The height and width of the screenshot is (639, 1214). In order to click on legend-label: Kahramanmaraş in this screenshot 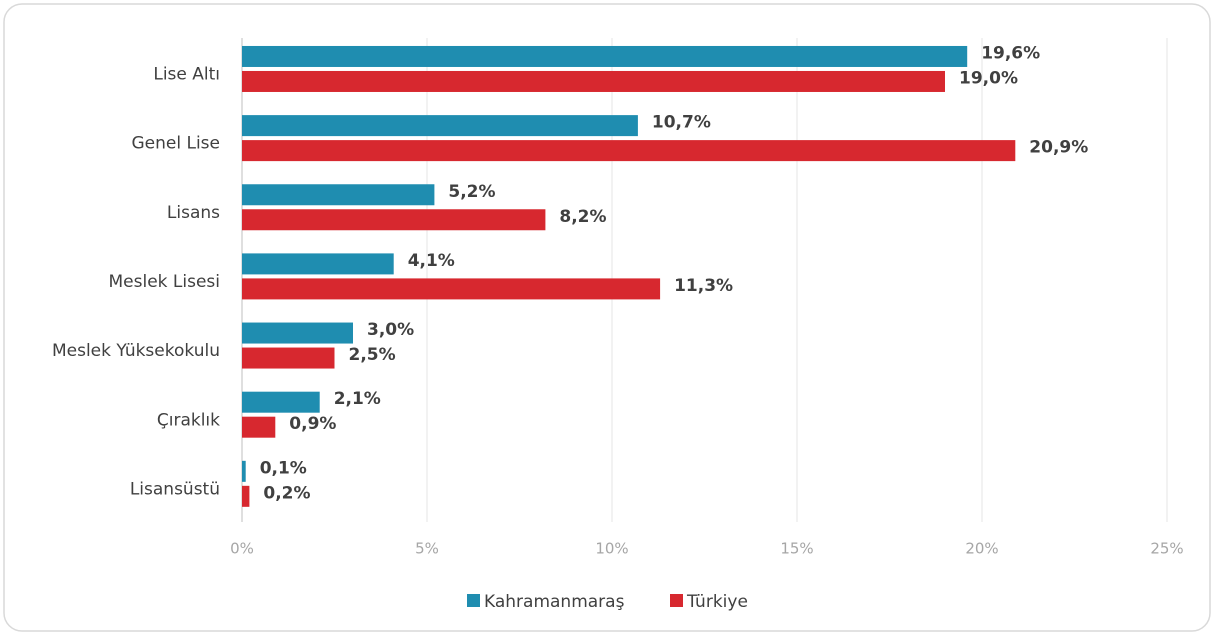, I will do `click(554, 602)`.